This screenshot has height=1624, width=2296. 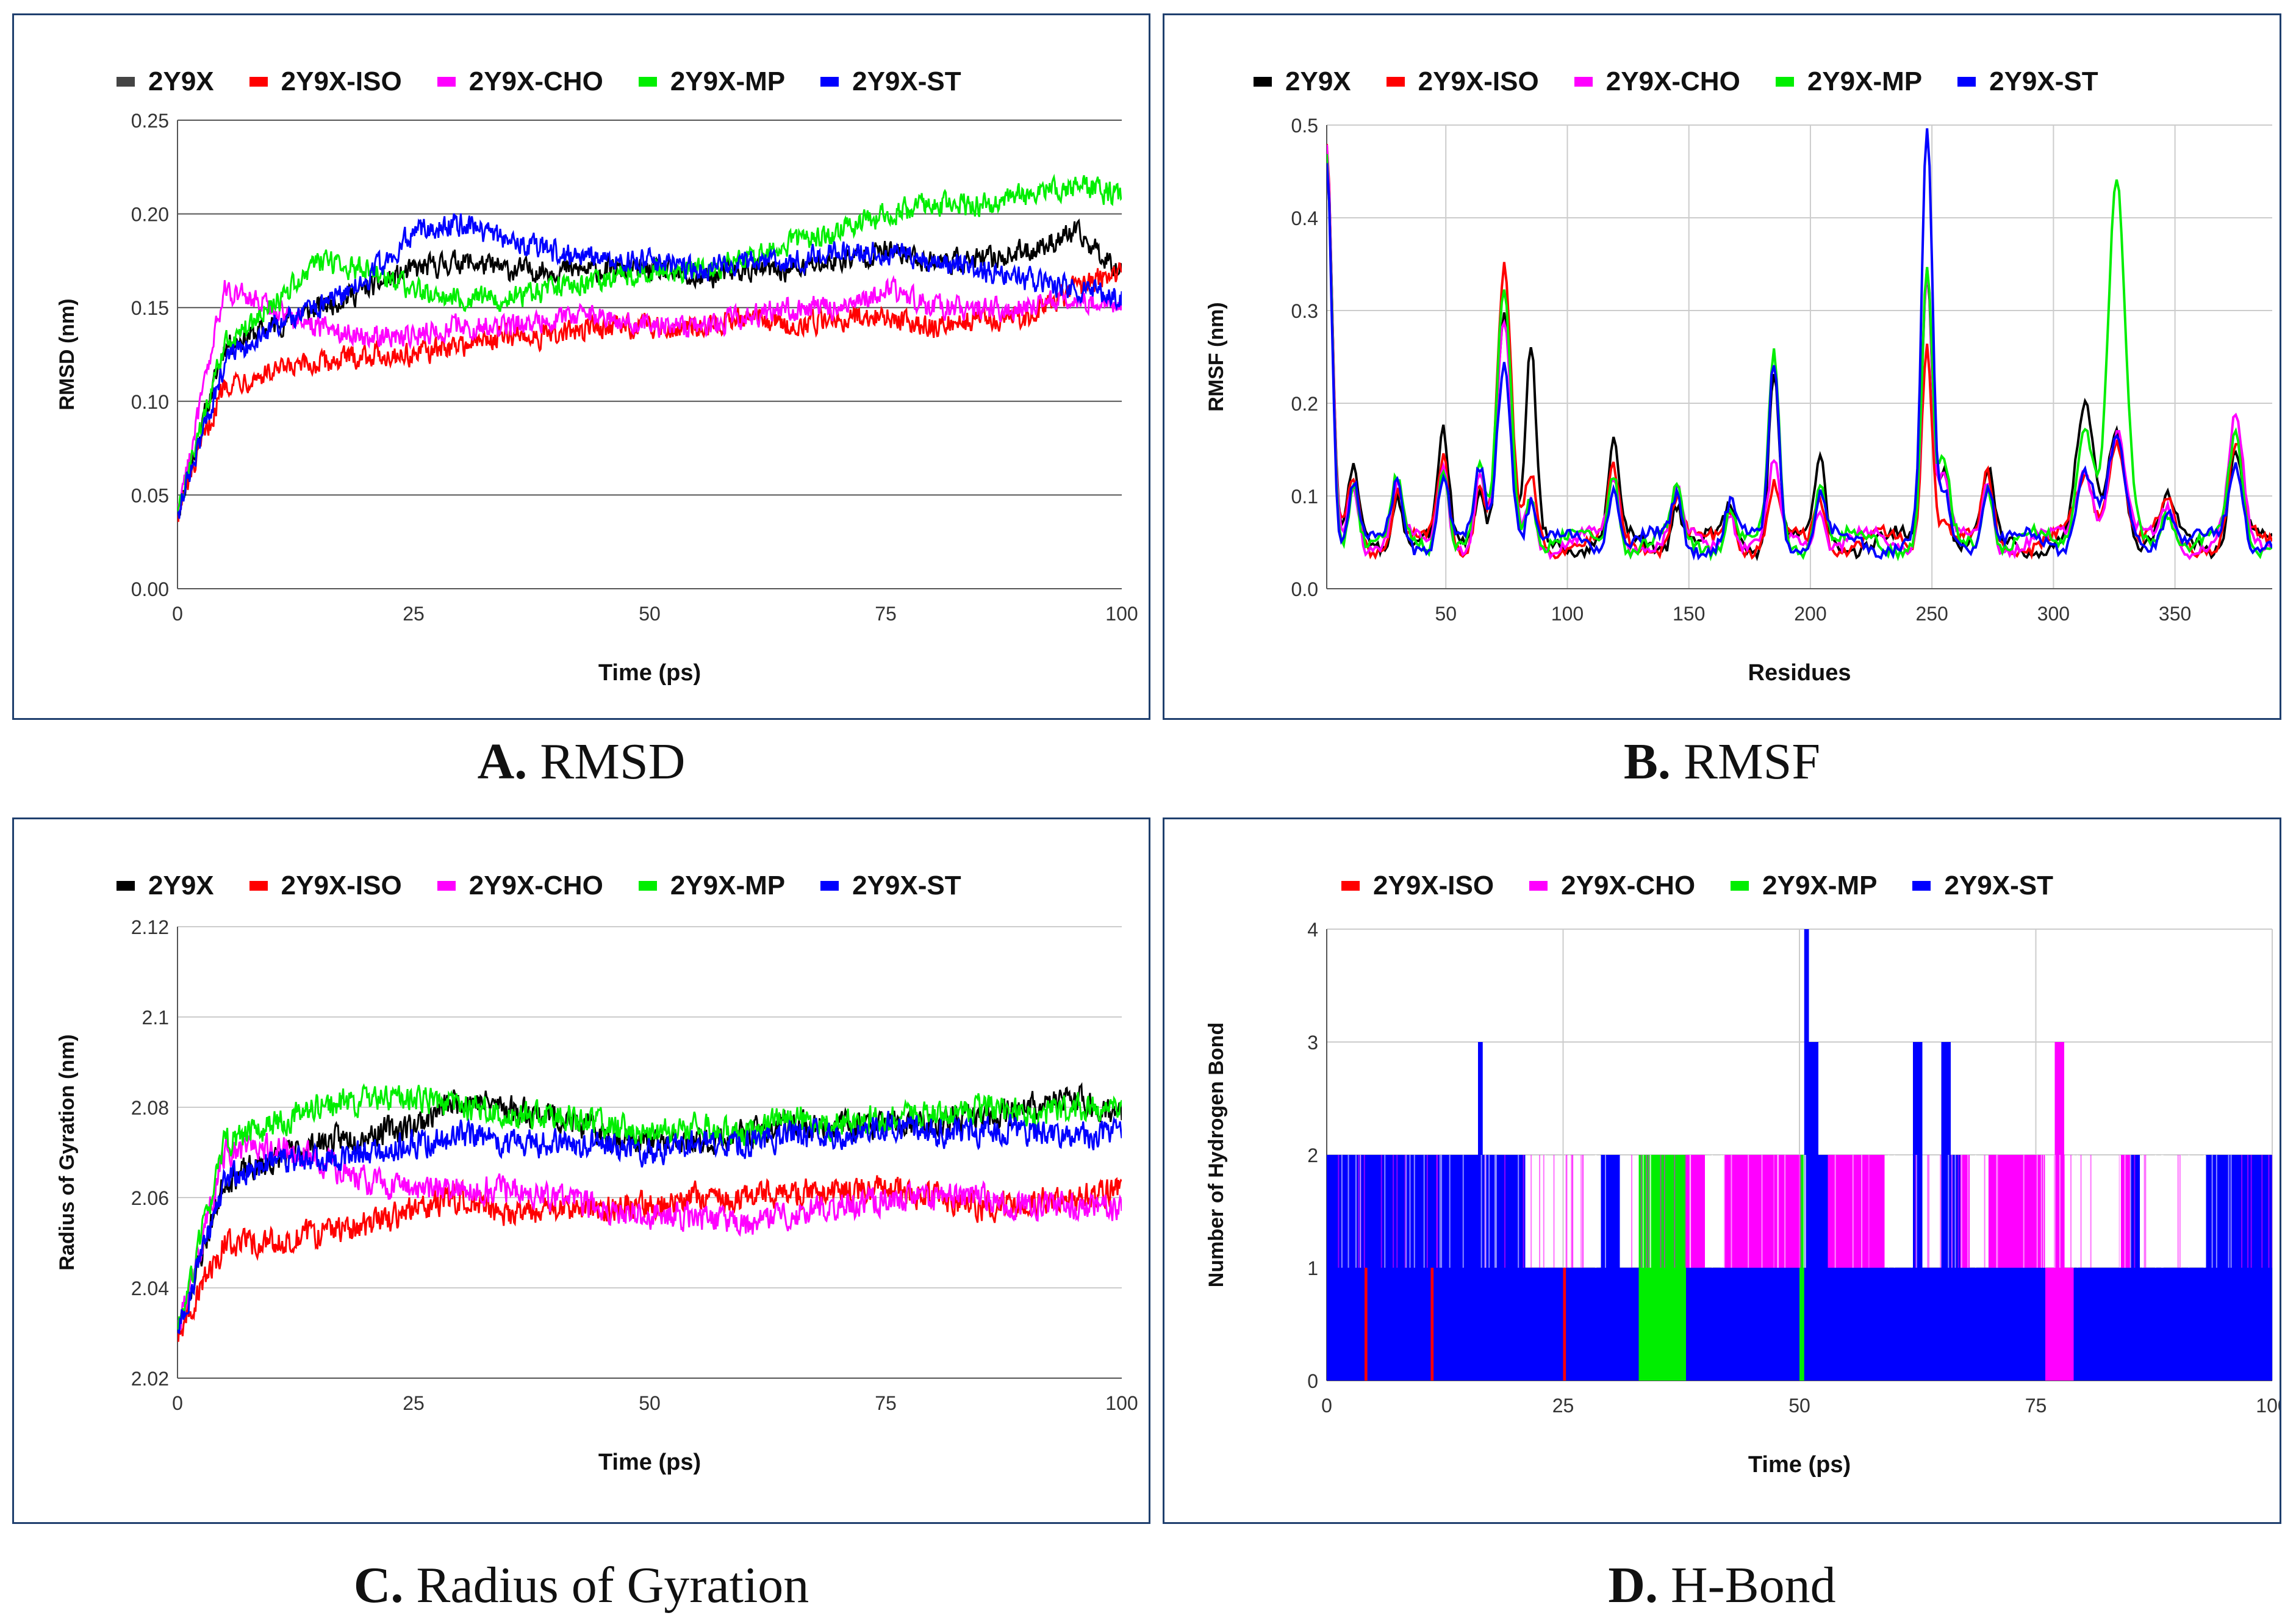 I want to click on y-tick-label: 0.20, so click(x=150, y=215).